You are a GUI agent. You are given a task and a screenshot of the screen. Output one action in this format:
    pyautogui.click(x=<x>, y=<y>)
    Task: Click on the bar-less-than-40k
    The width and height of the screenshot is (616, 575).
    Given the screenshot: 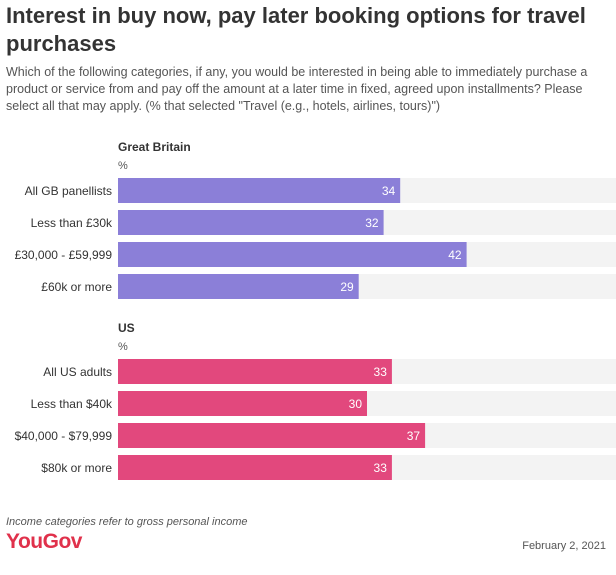 What is the action you would take?
    pyautogui.click(x=242, y=403)
    